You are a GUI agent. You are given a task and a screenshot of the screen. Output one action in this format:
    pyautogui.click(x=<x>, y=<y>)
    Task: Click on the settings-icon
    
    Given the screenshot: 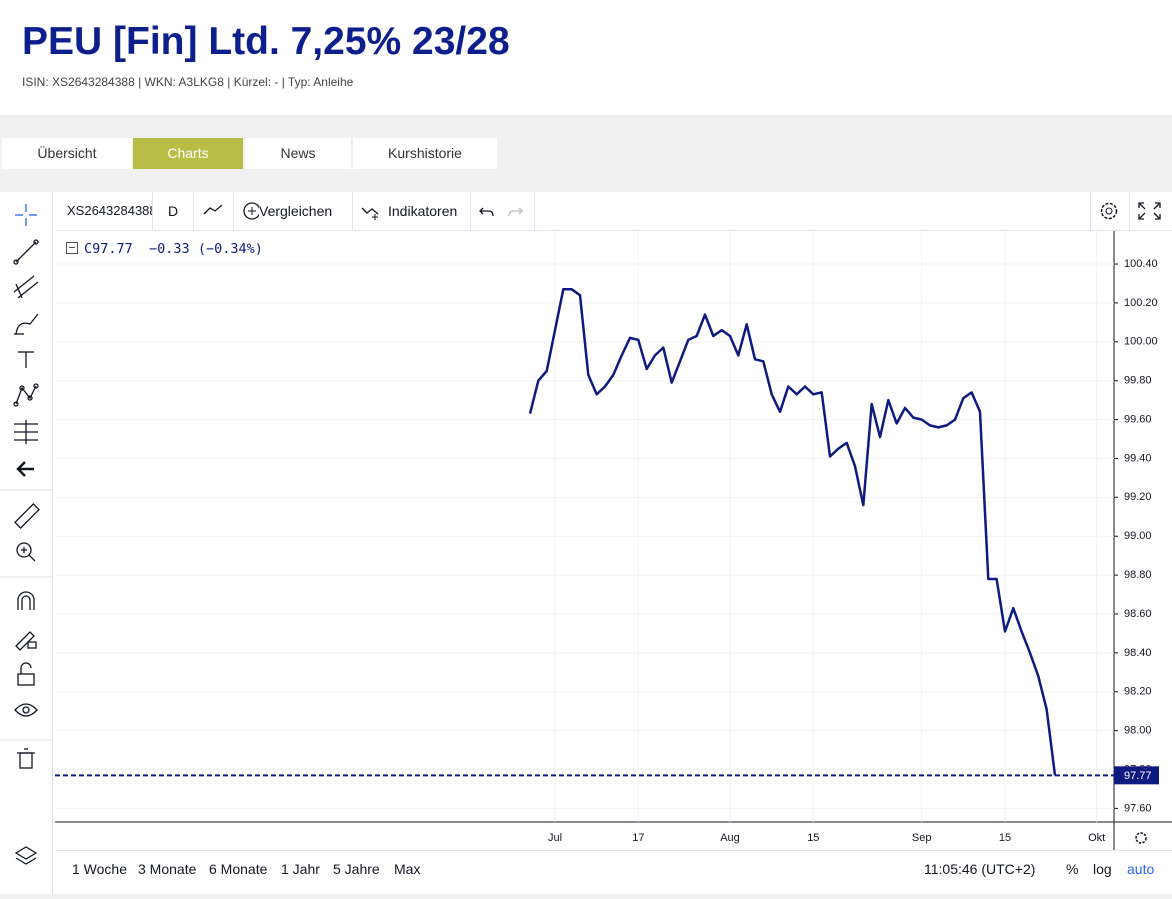 What is the action you would take?
    pyautogui.click(x=1109, y=211)
    